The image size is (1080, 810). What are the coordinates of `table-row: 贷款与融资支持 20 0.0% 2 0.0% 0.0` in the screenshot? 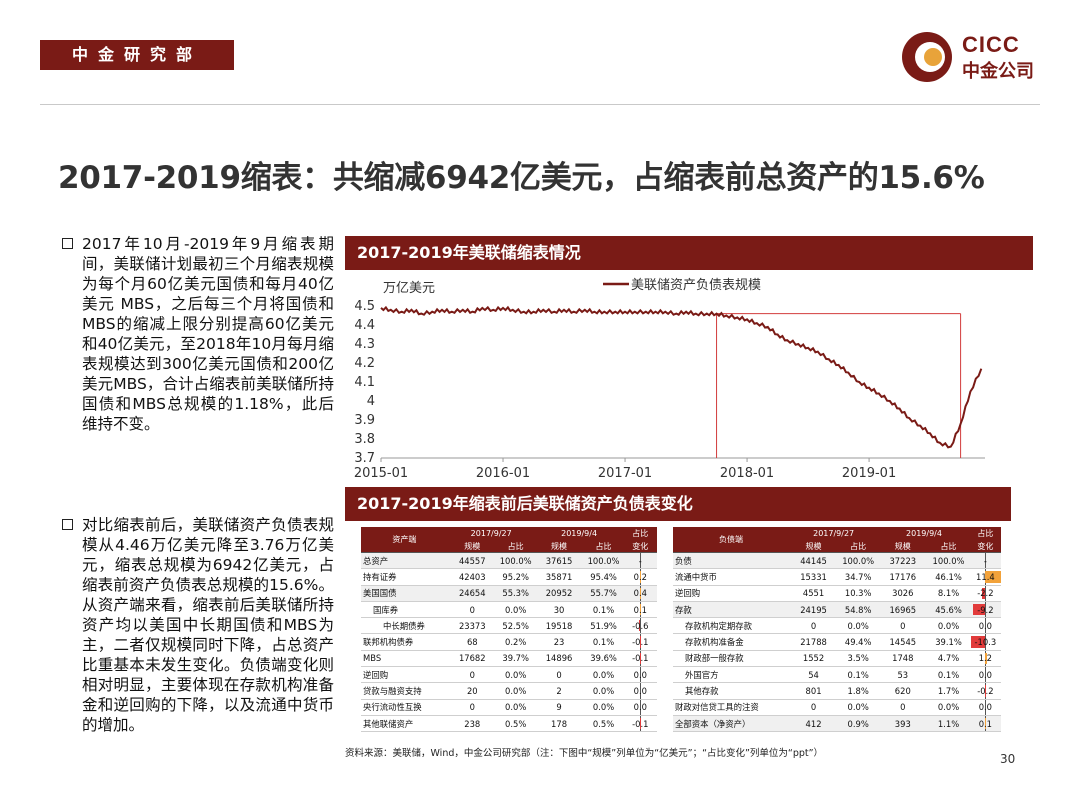 It's located at (509, 691).